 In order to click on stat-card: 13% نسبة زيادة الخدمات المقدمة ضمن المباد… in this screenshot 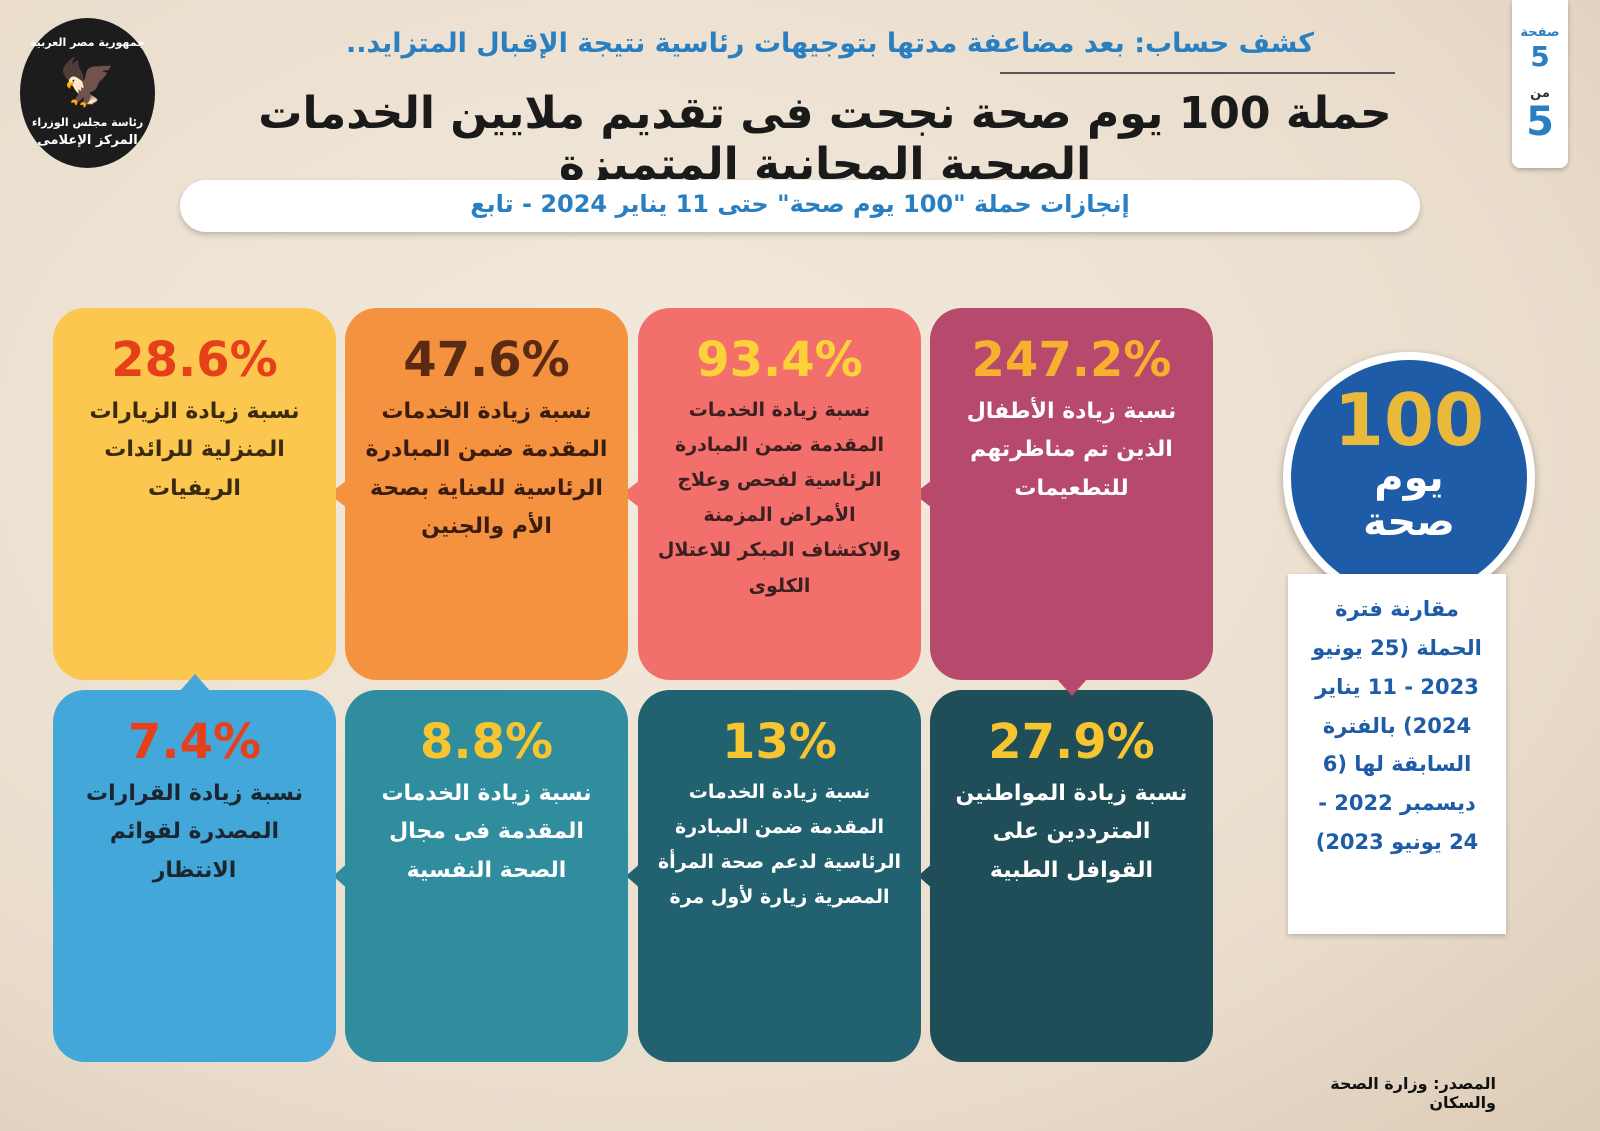, I will do `click(779, 876)`.